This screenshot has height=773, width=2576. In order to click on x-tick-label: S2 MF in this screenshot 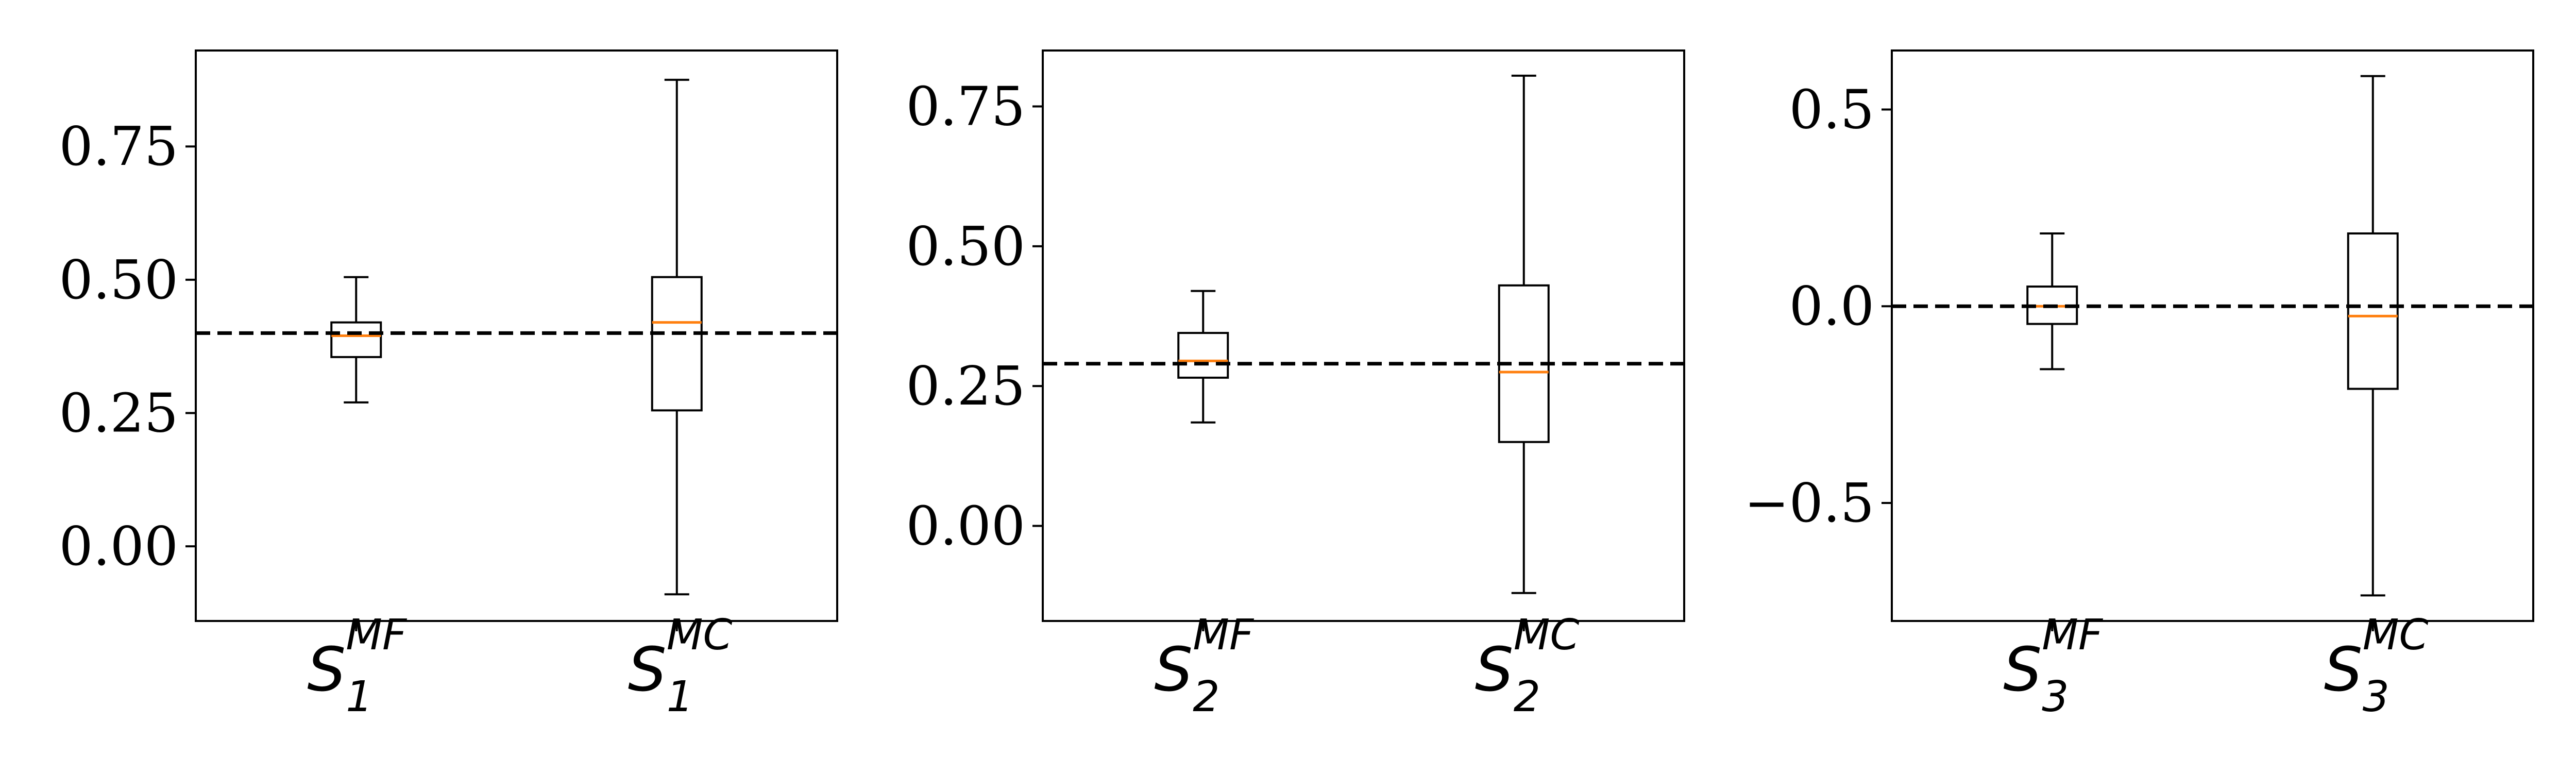, I will do `click(1204, 666)`.